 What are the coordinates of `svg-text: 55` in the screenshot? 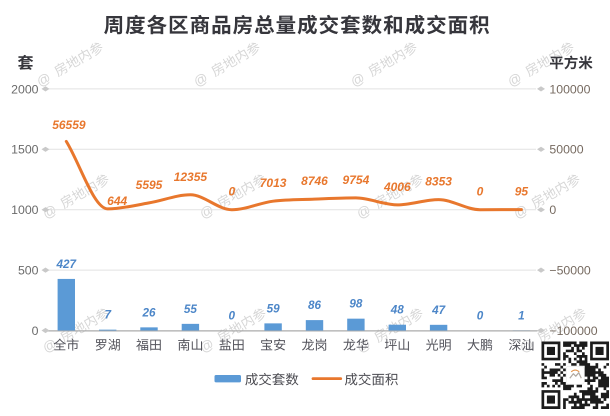 It's located at (191, 309).